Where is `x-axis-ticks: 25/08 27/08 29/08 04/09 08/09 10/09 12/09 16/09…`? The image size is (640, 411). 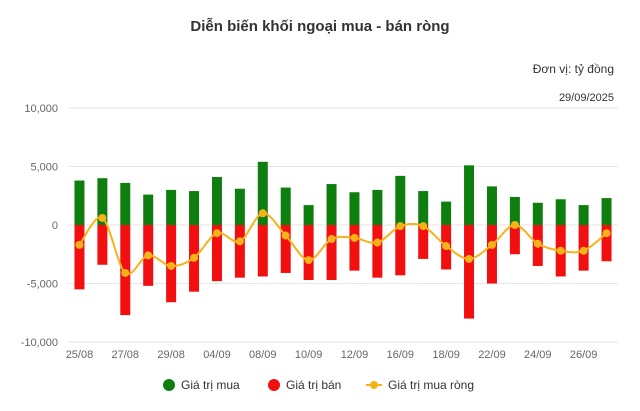
x-axis-ticks: 25/08 27/08 29/08 04/09 08/09 10/09 12/09 16/09… is located at coordinates (332, 355).